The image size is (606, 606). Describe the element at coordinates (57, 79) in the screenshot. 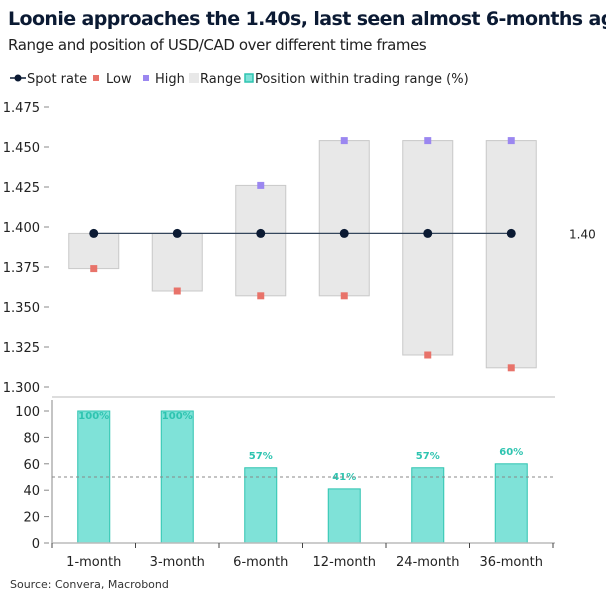

I see `legend-spot-label: Spot rate` at that location.